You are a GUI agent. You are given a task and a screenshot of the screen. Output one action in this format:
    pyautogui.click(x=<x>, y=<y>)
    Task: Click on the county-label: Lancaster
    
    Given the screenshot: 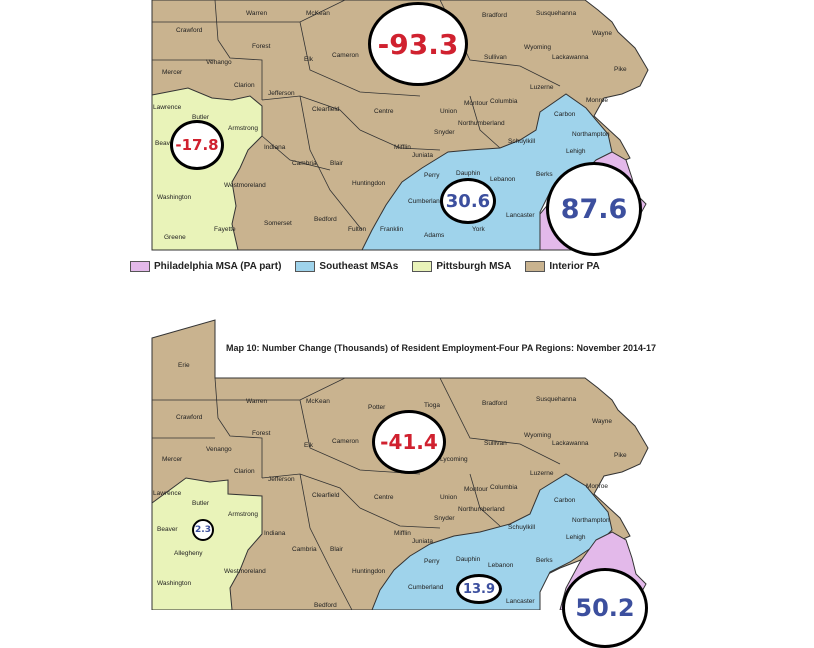 What is the action you would take?
    pyautogui.click(x=520, y=601)
    